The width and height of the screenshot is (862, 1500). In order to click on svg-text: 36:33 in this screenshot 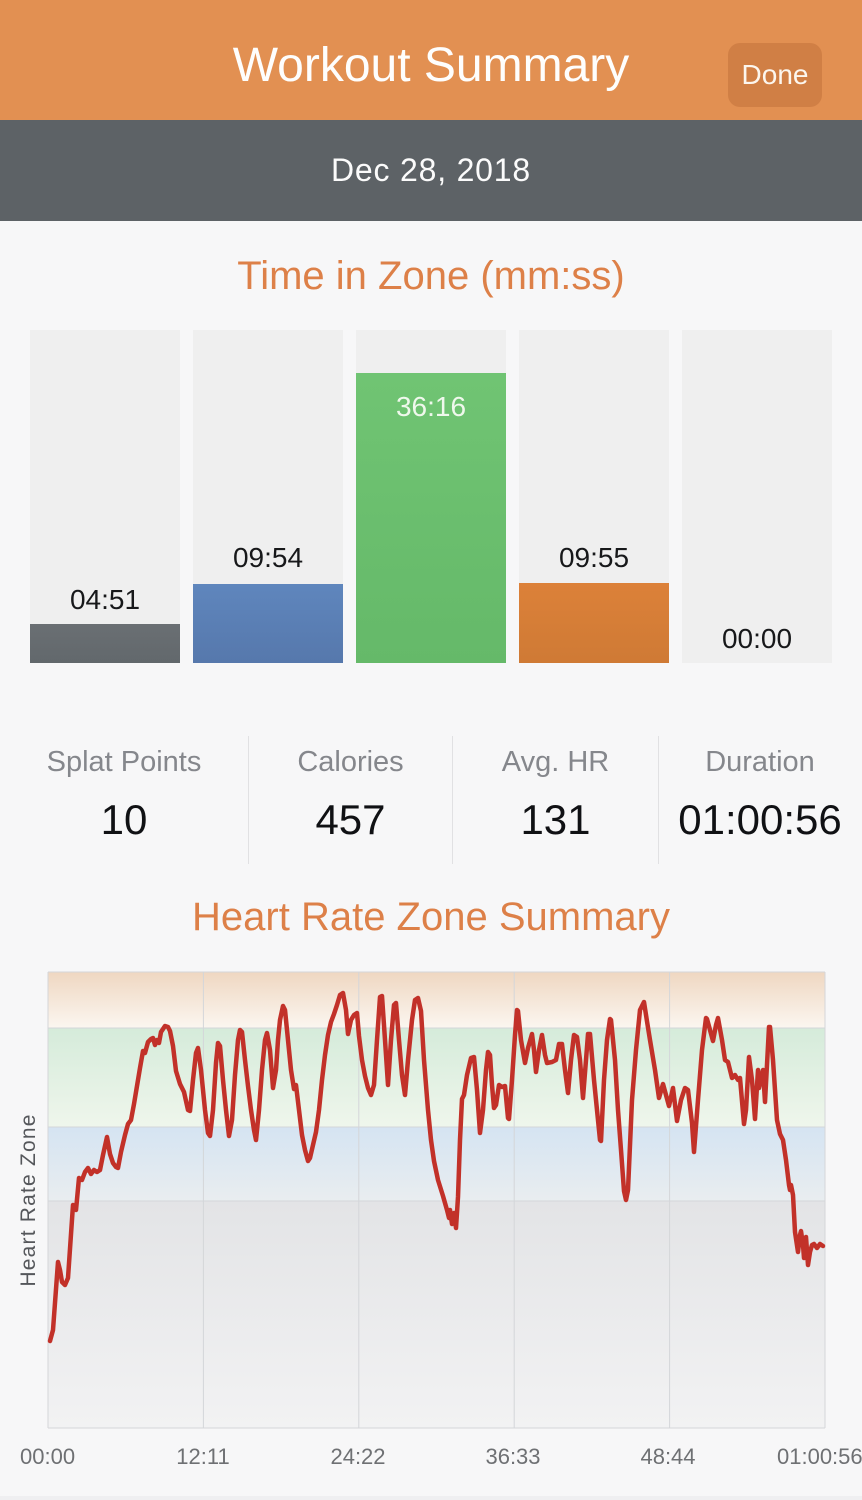, I will do `click(512, 1456)`.